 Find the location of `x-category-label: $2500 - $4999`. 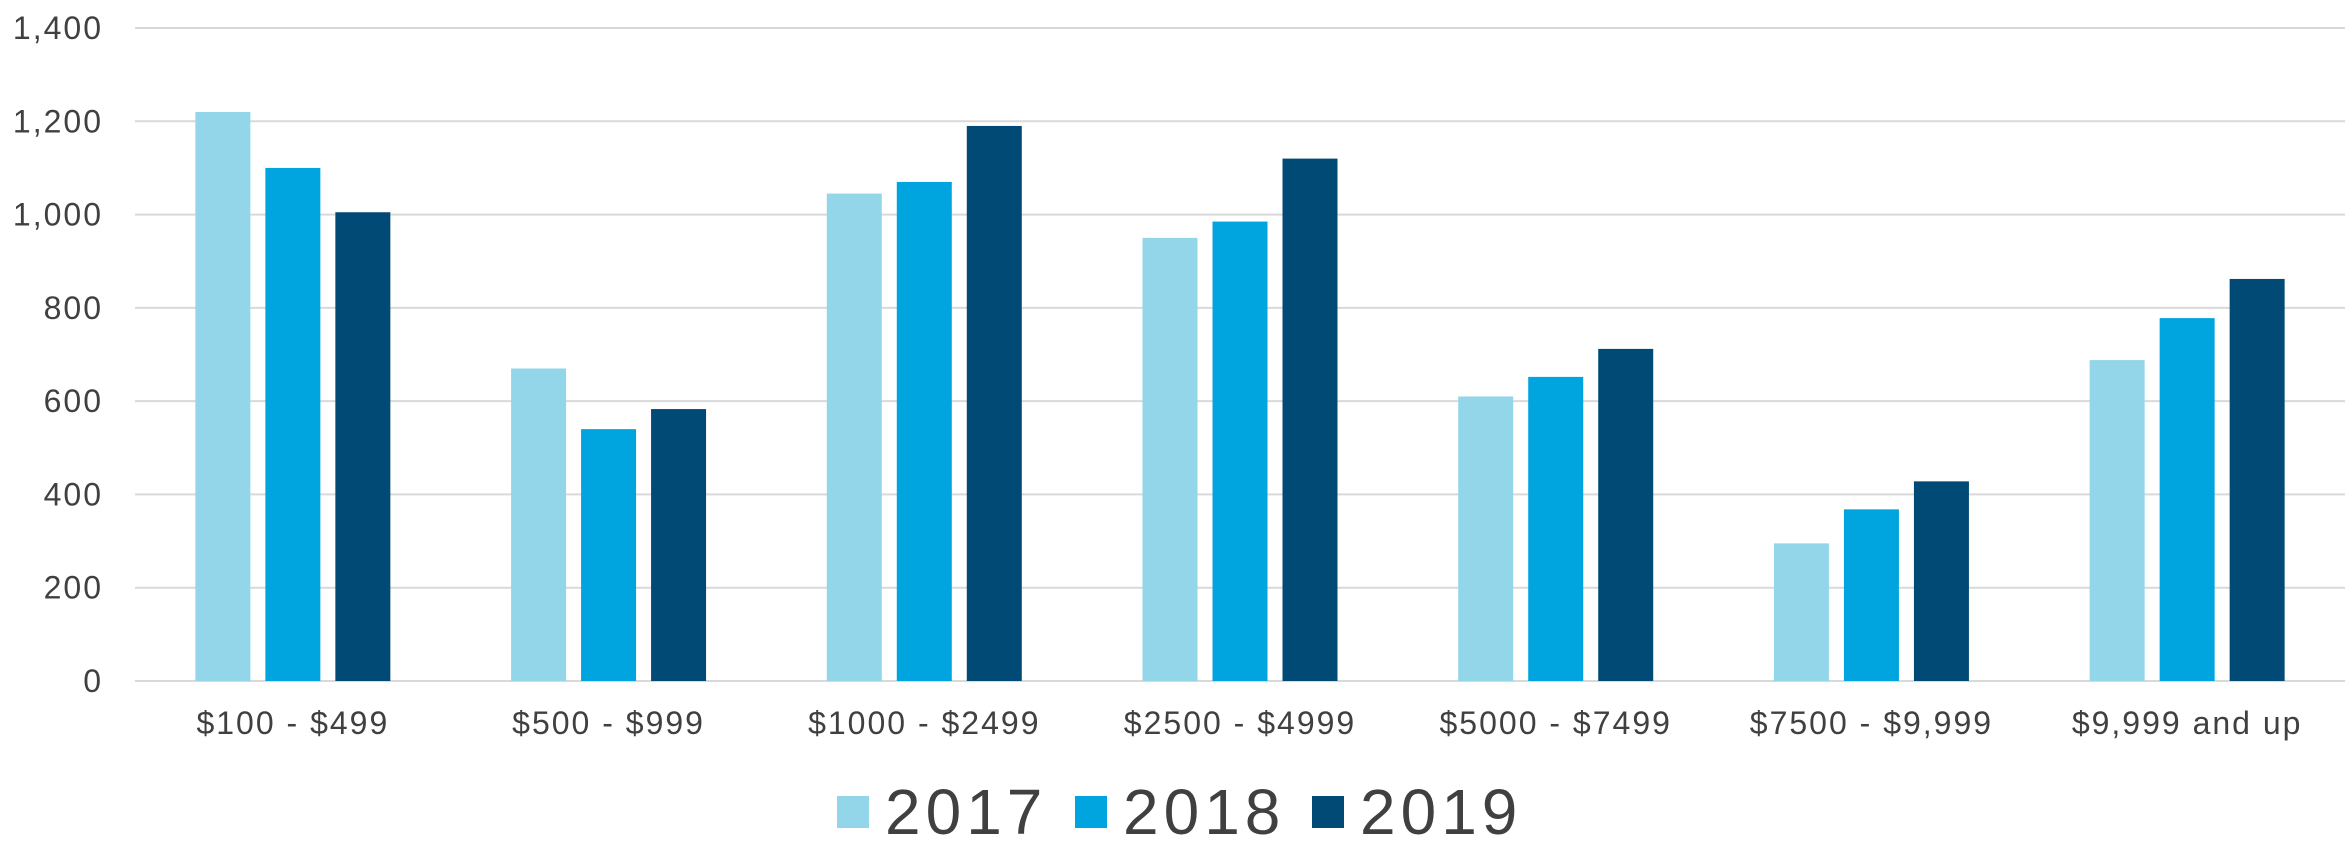

x-category-label: $2500 - $4999 is located at coordinates (1240, 723).